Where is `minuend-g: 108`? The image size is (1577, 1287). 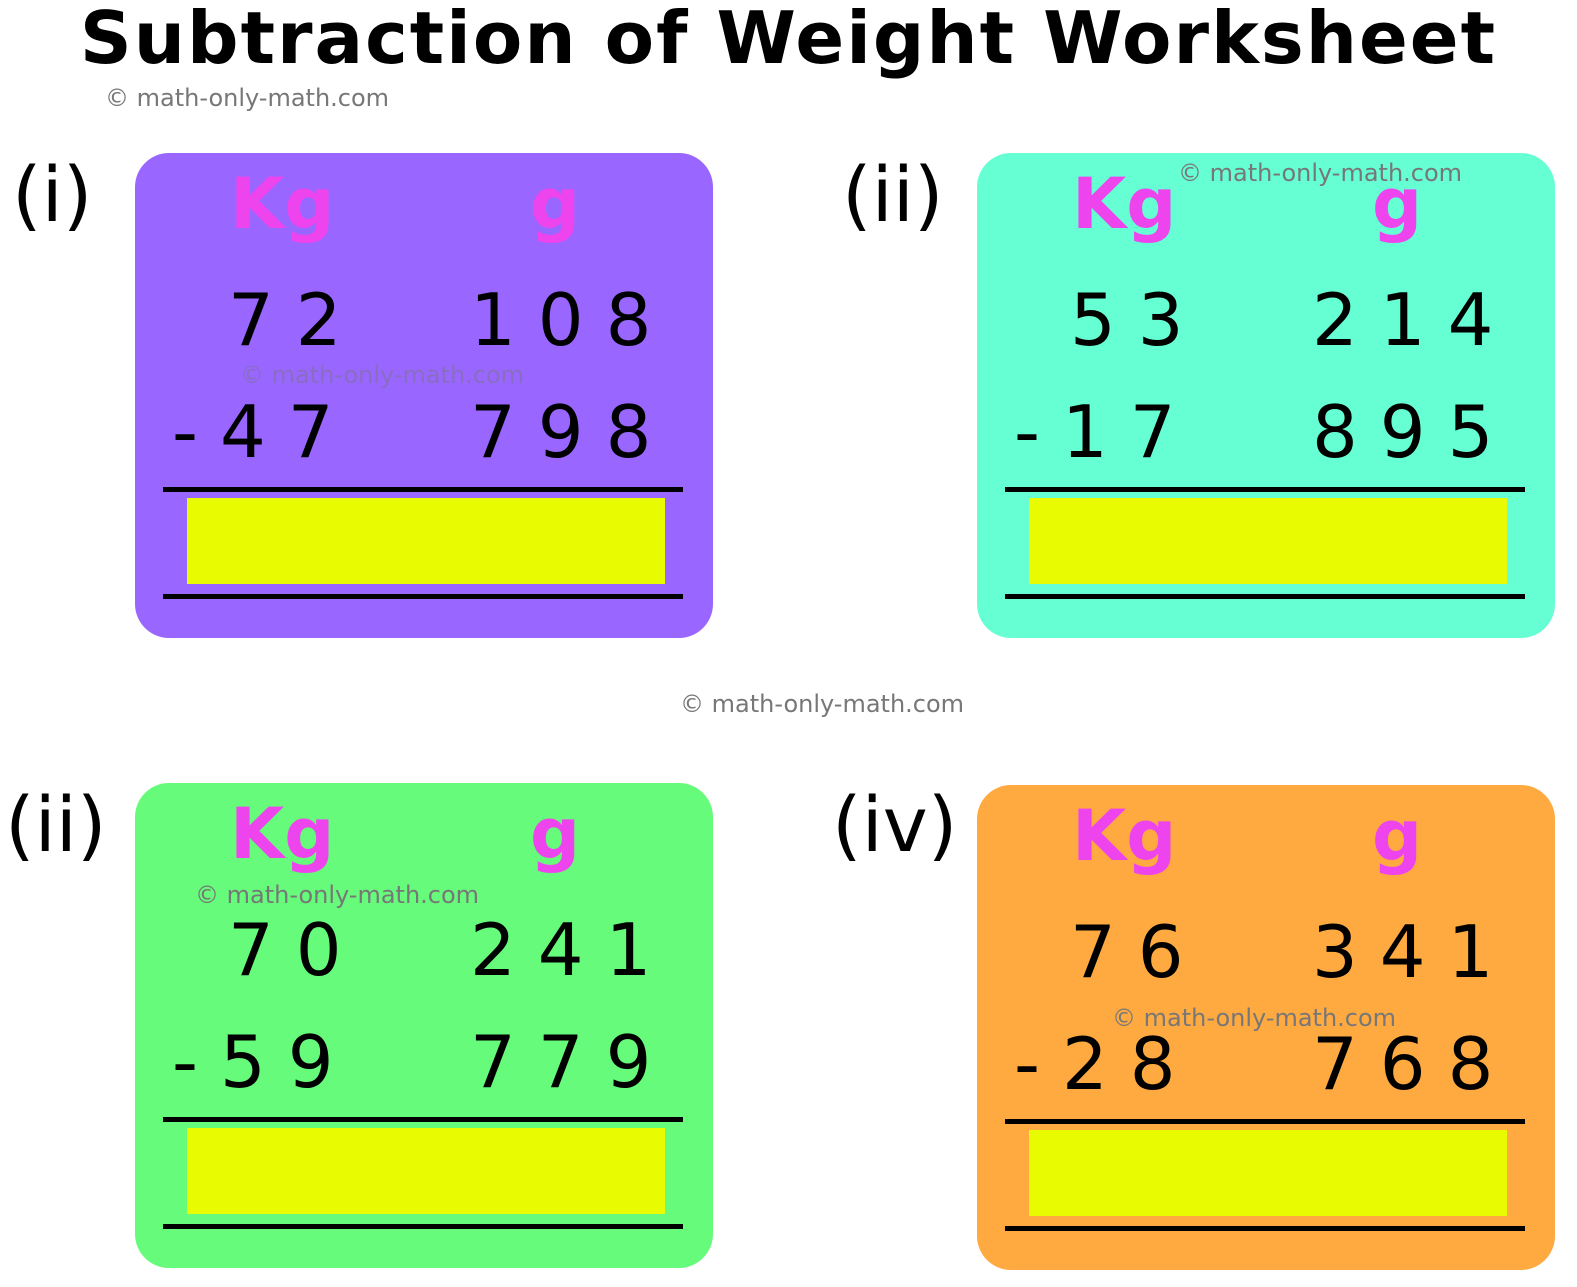
minuend-g: 108 is located at coordinates (572, 320).